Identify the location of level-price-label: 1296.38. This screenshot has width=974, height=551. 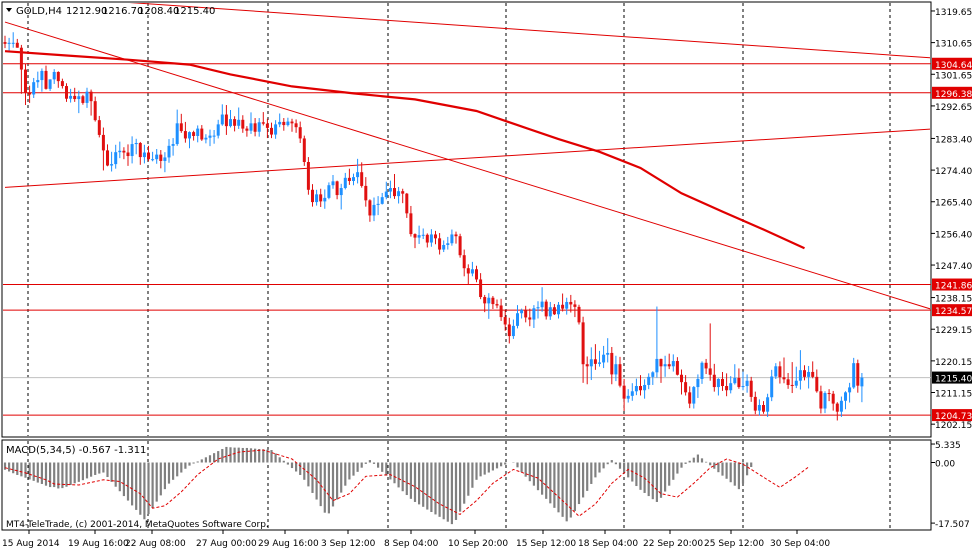
(952, 93).